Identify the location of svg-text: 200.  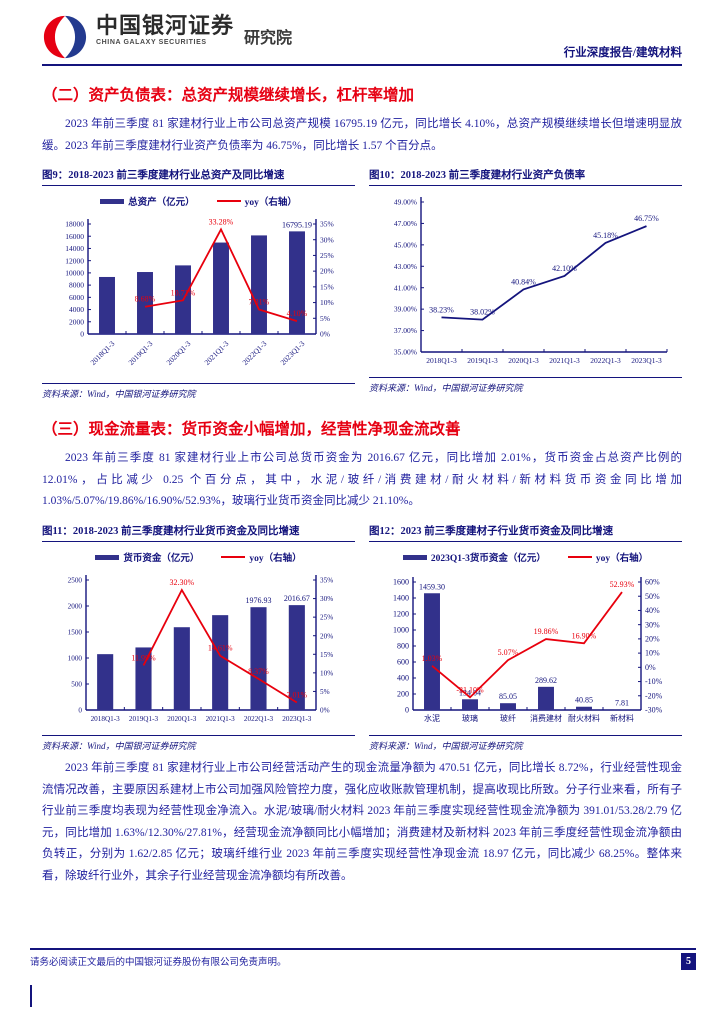
(403, 694).